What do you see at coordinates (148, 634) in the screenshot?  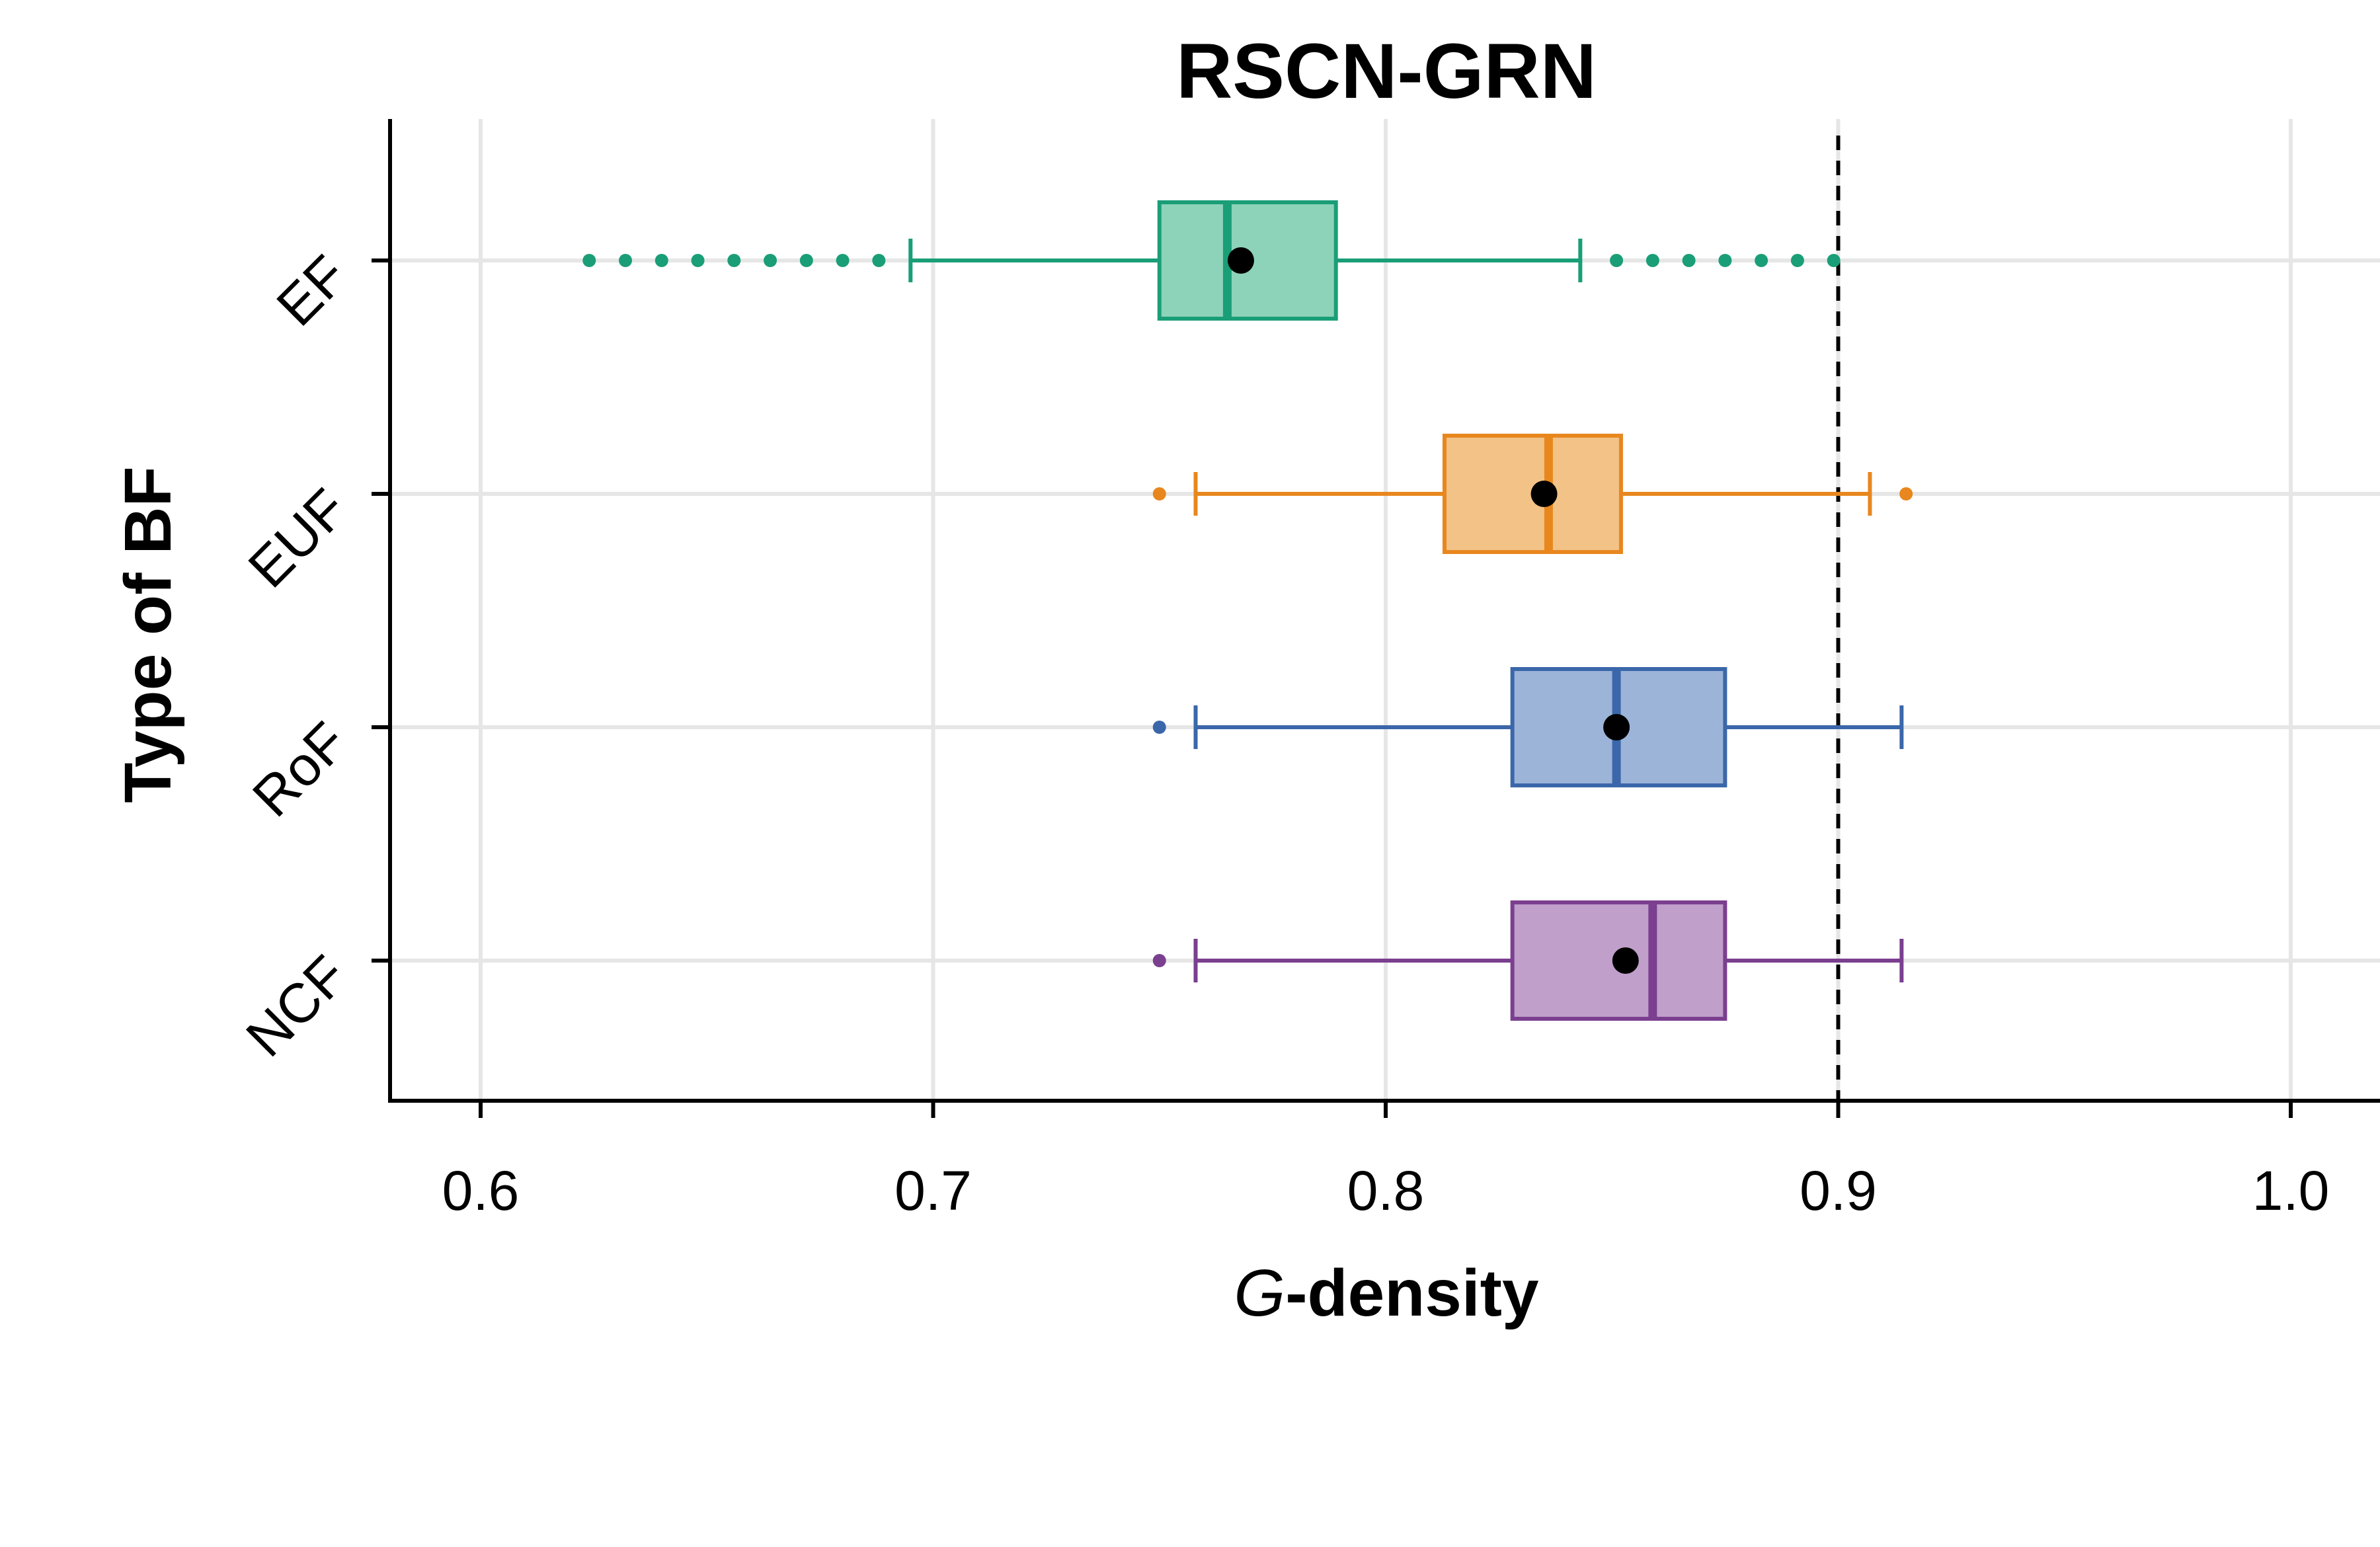 I see `y-axis-title: Type of BF` at bounding box center [148, 634].